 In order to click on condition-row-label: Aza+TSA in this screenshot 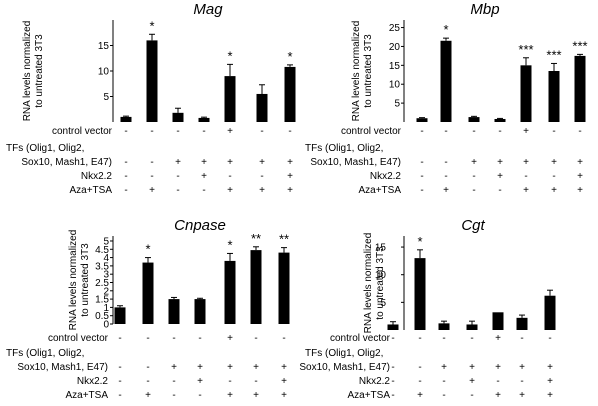, I will do `click(368, 395)`.